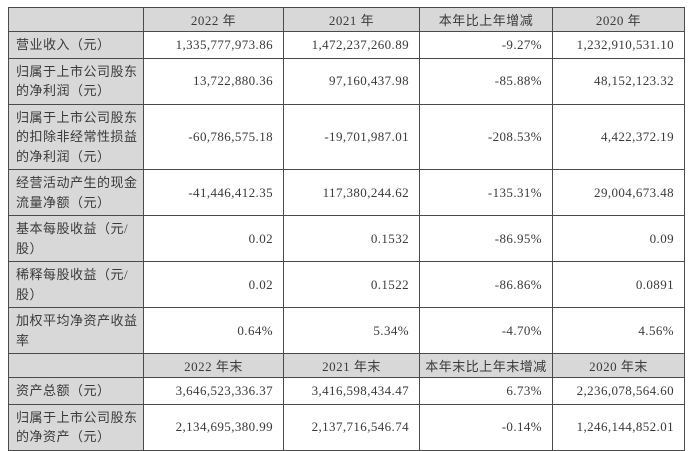  What do you see at coordinates (213, 136) in the screenshot?
I see `value-2022: -60,786,575.18` at bounding box center [213, 136].